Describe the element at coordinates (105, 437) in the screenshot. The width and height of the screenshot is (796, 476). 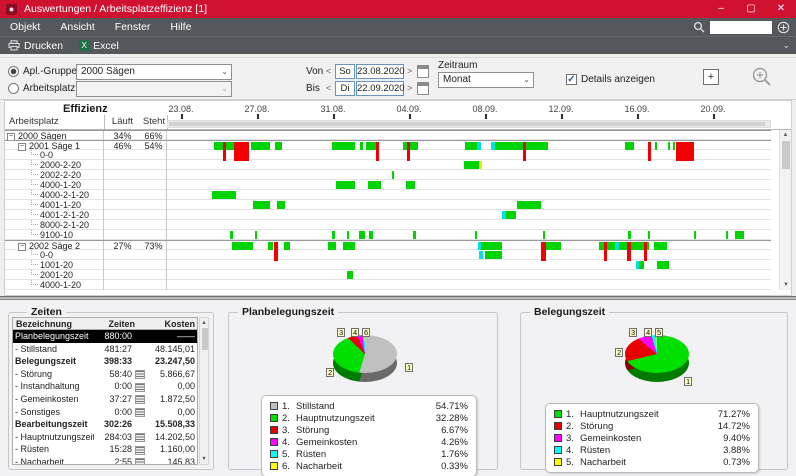
I see `zeiten-row: - Hauptnutzungszeit 284:03 14.202,50` at that location.